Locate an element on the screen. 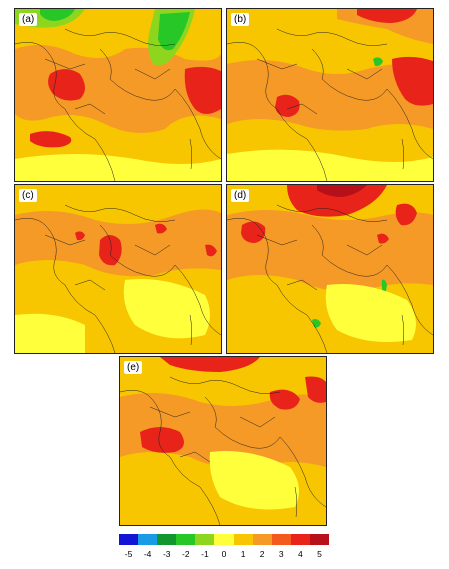 This screenshot has height=569, width=449. map-panel-b: (b) is located at coordinates (330, 95).